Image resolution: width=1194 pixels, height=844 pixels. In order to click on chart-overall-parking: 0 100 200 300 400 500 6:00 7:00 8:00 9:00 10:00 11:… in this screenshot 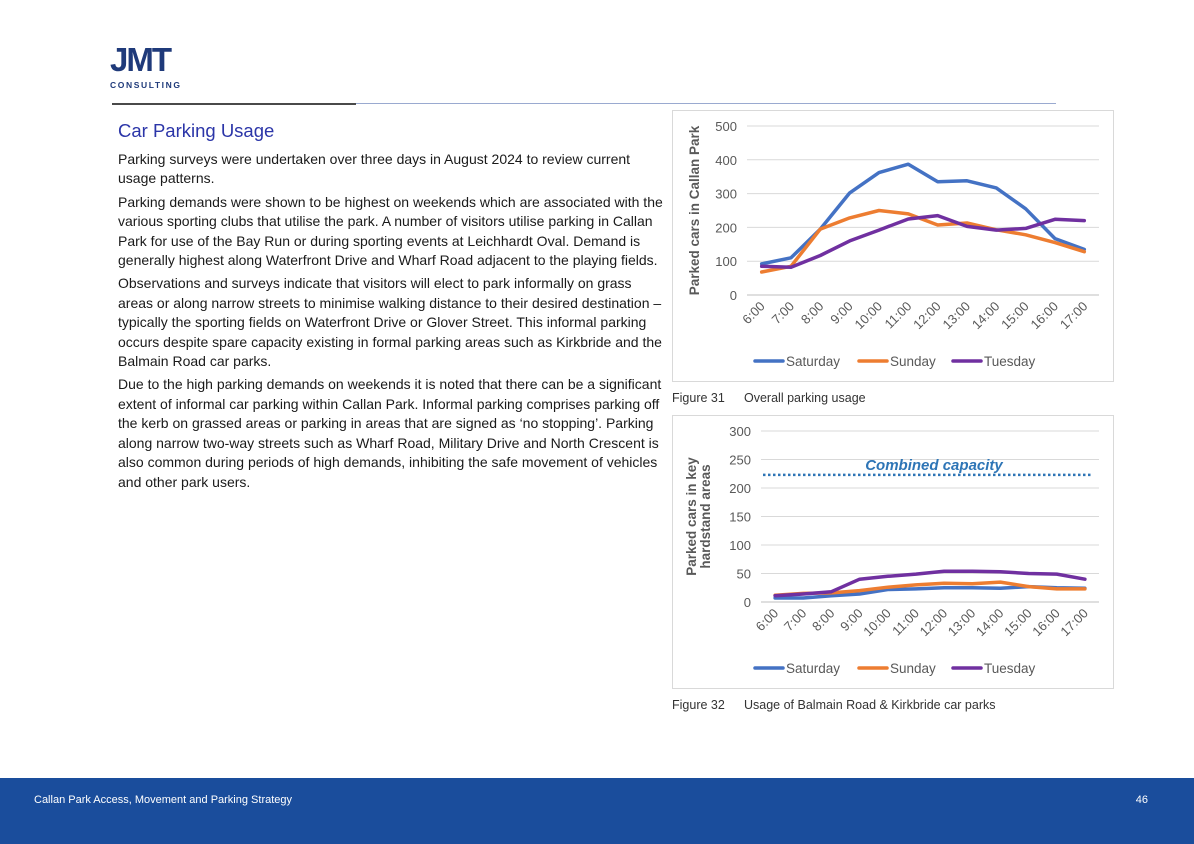, I will do `click(893, 246)`.